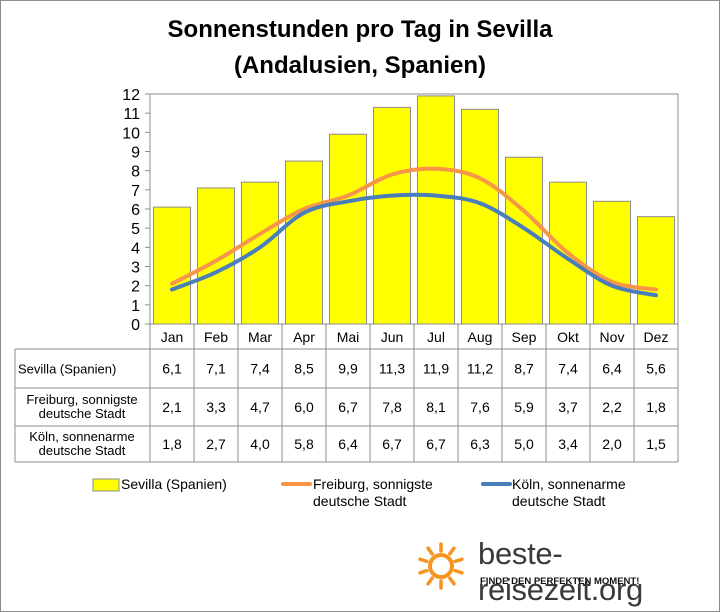 Image resolution: width=720 pixels, height=612 pixels. Describe the element at coordinates (612, 262) in the screenshot. I see `bar-nov` at that location.